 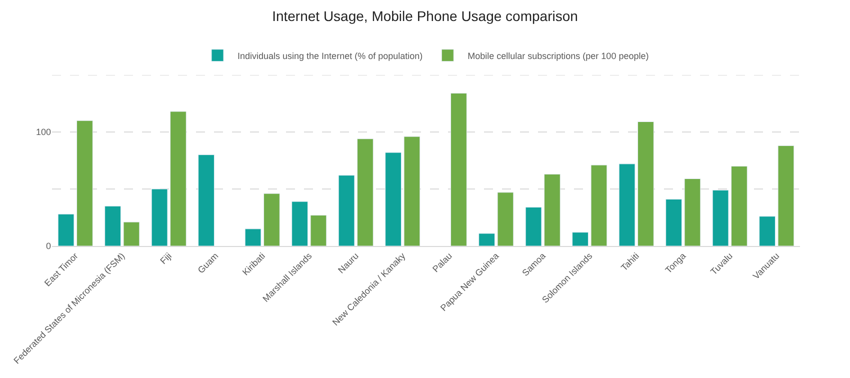 What do you see at coordinates (43, 132) in the screenshot?
I see `y-tick-label: 100` at bounding box center [43, 132].